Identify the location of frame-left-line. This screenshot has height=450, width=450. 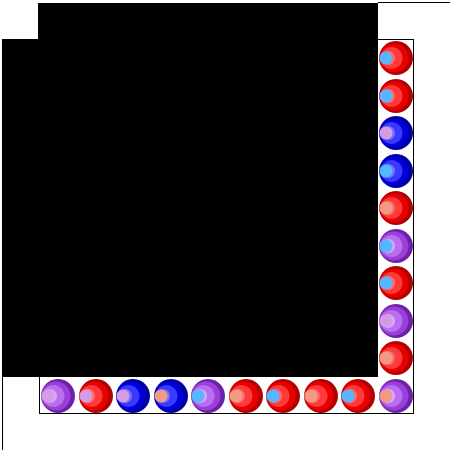
(2, 413).